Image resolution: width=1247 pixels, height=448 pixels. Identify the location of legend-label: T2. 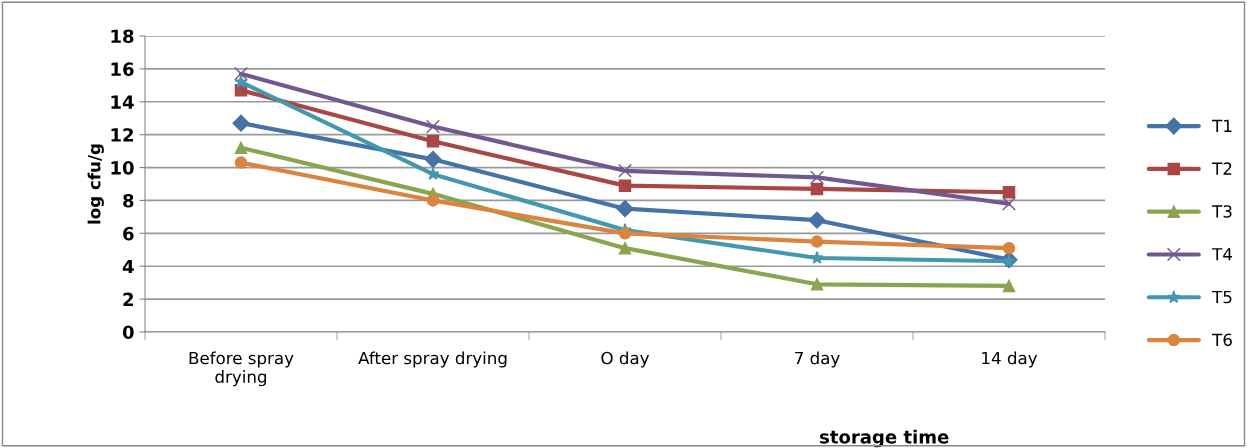
(1222, 168).